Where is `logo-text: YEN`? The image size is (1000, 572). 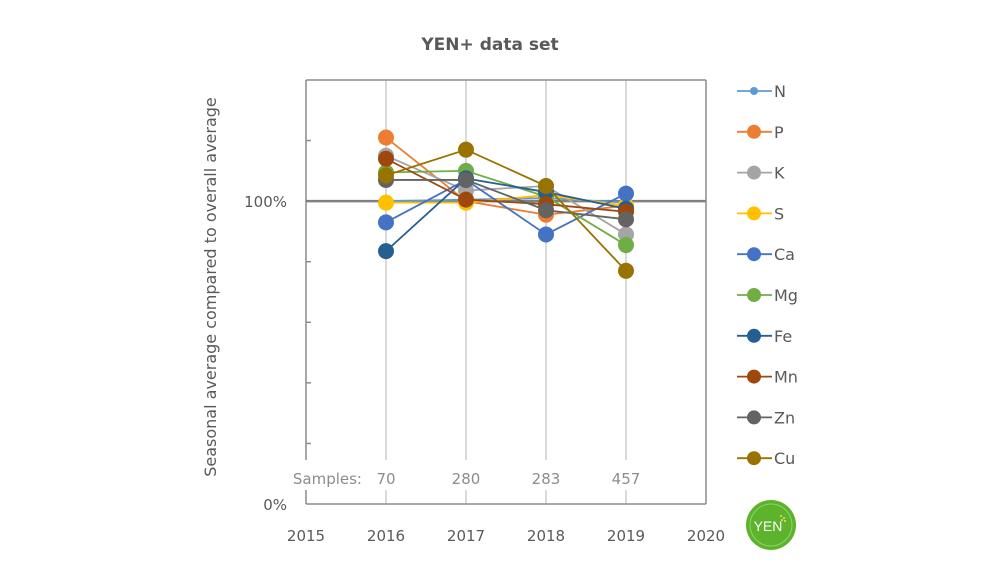
logo-text: YEN is located at coordinates (768, 526).